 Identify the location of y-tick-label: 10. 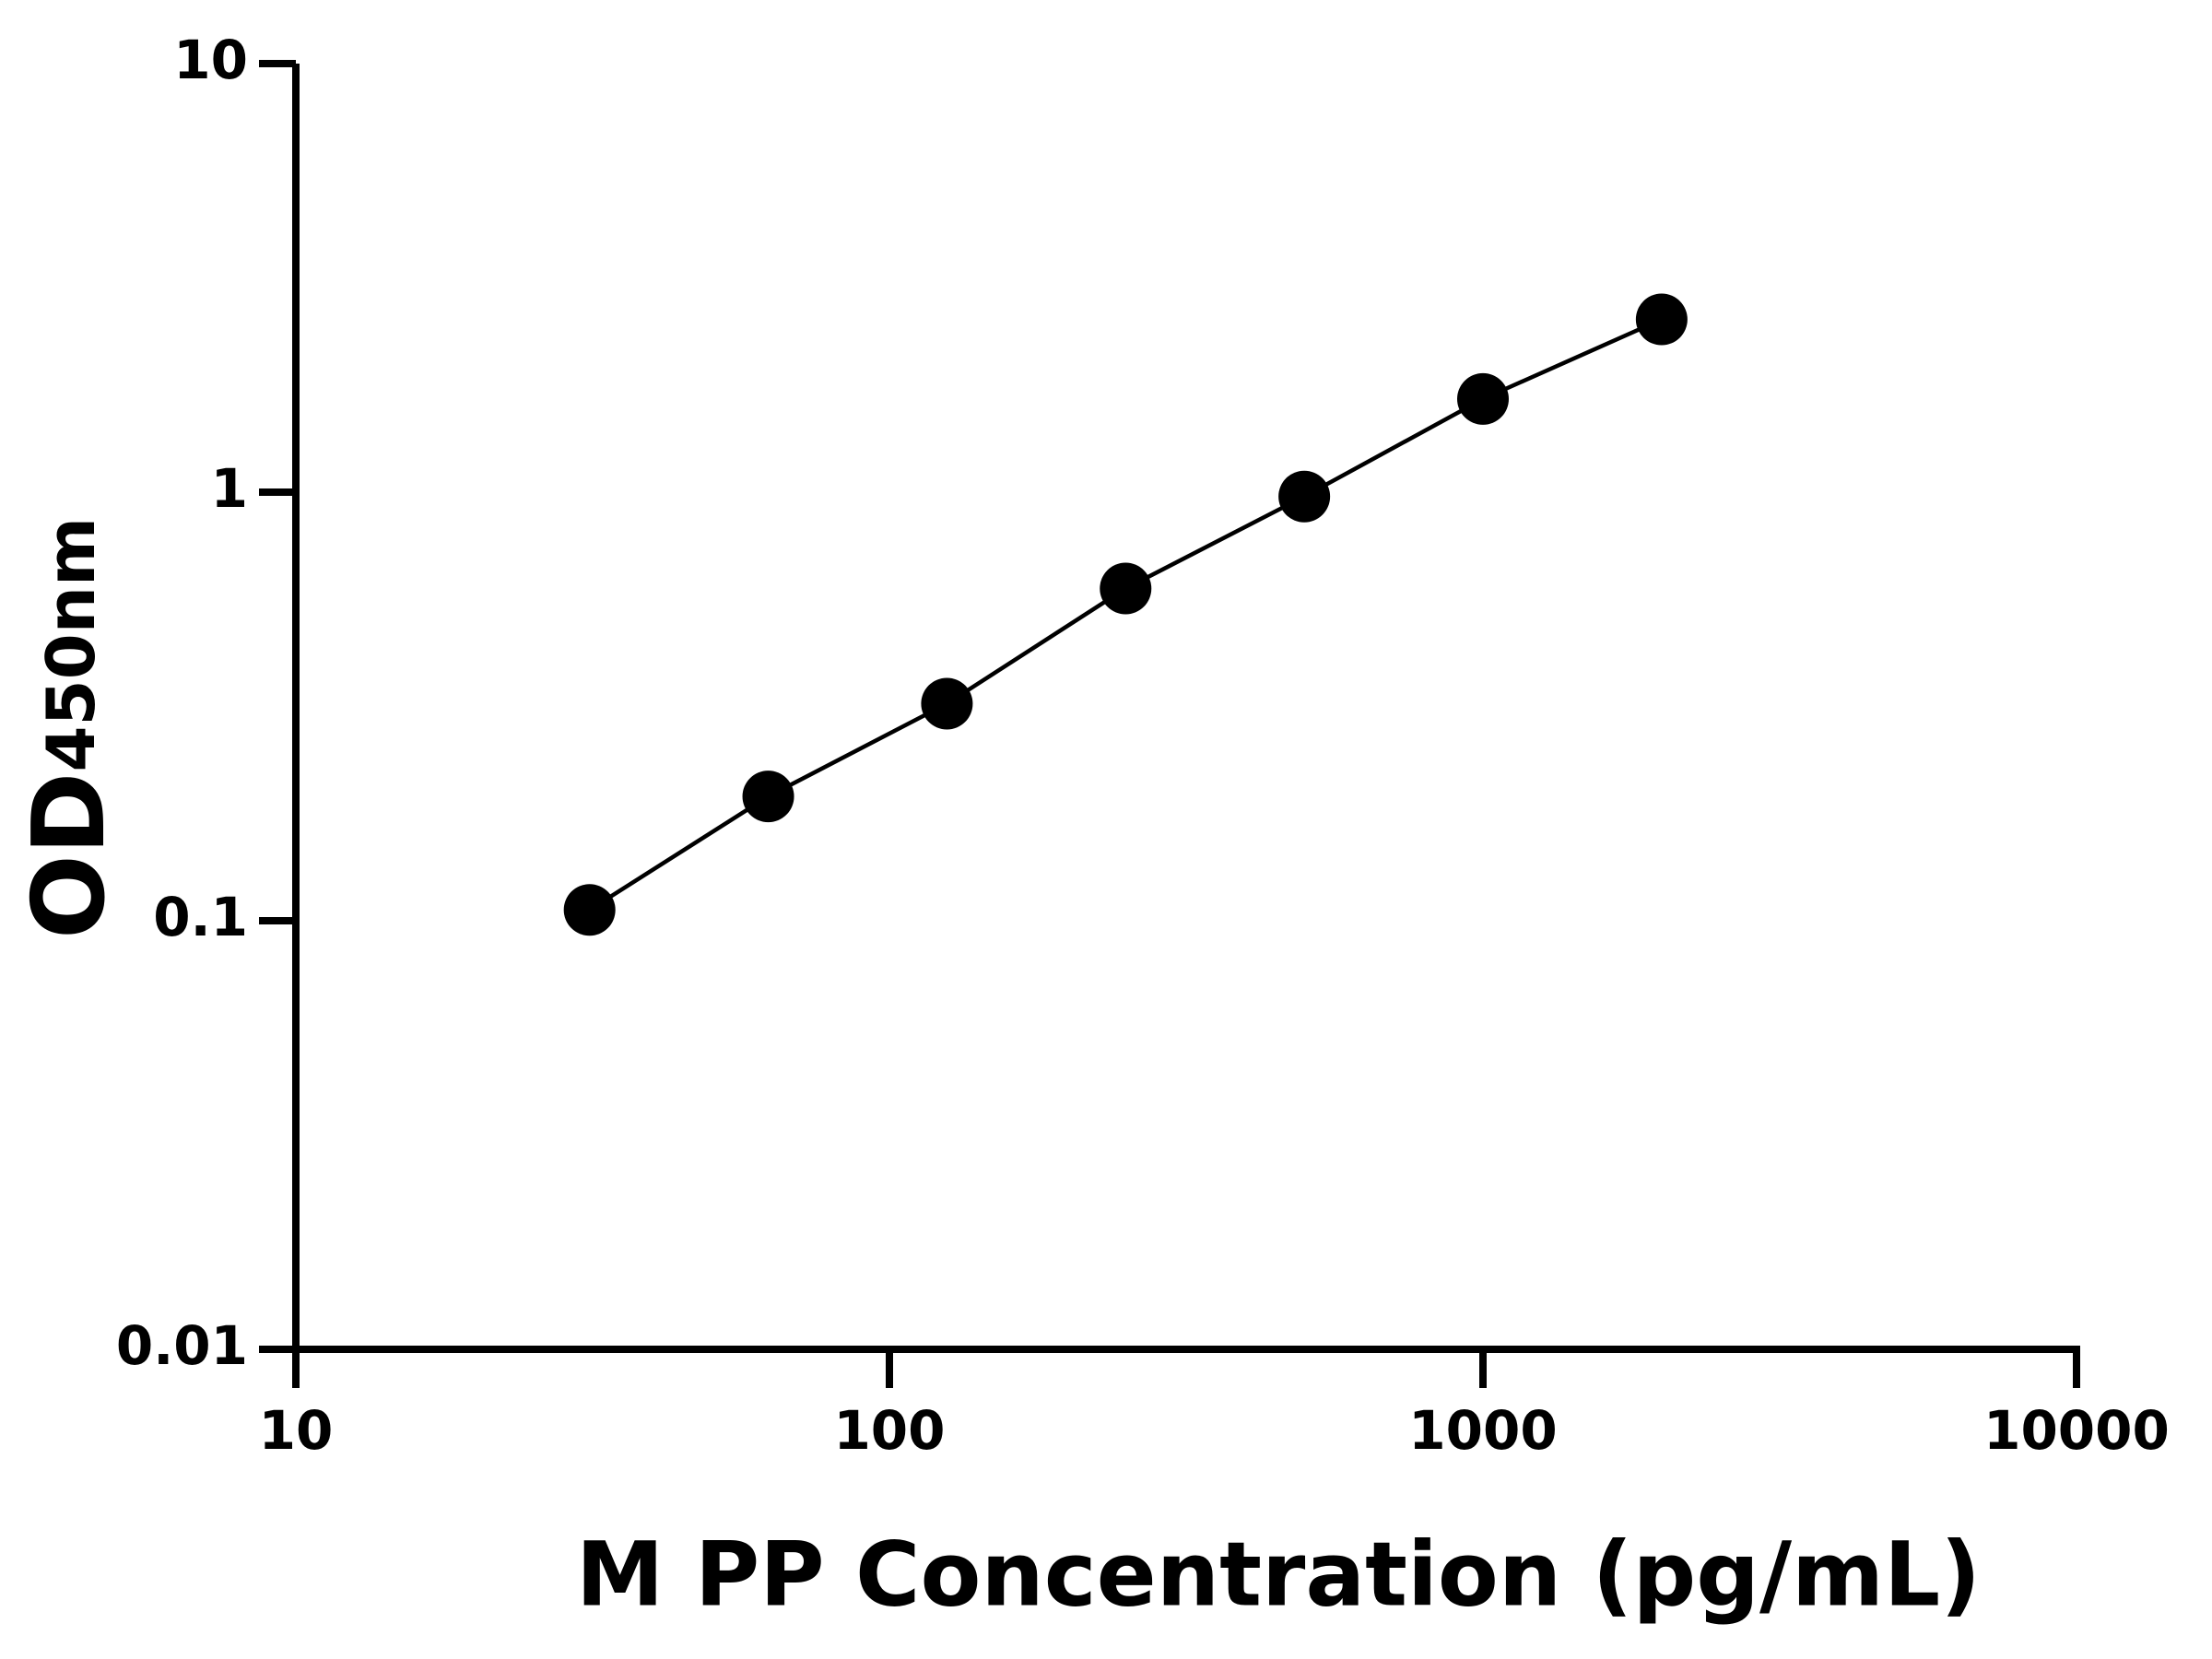
(210, 60).